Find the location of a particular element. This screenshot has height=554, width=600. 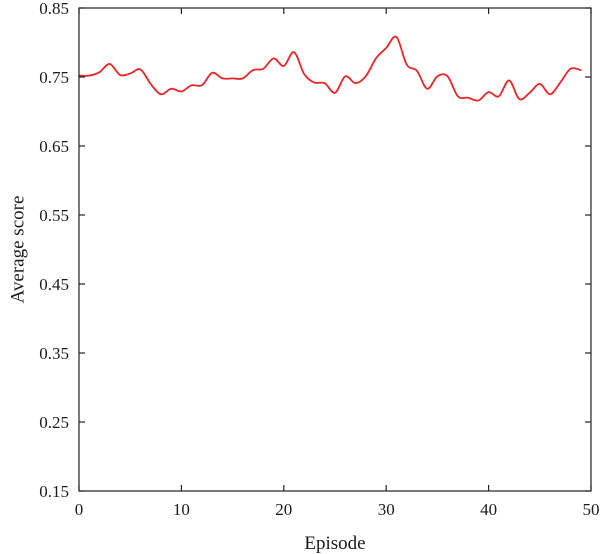

x-axis-label: Episode is located at coordinates (334, 543).